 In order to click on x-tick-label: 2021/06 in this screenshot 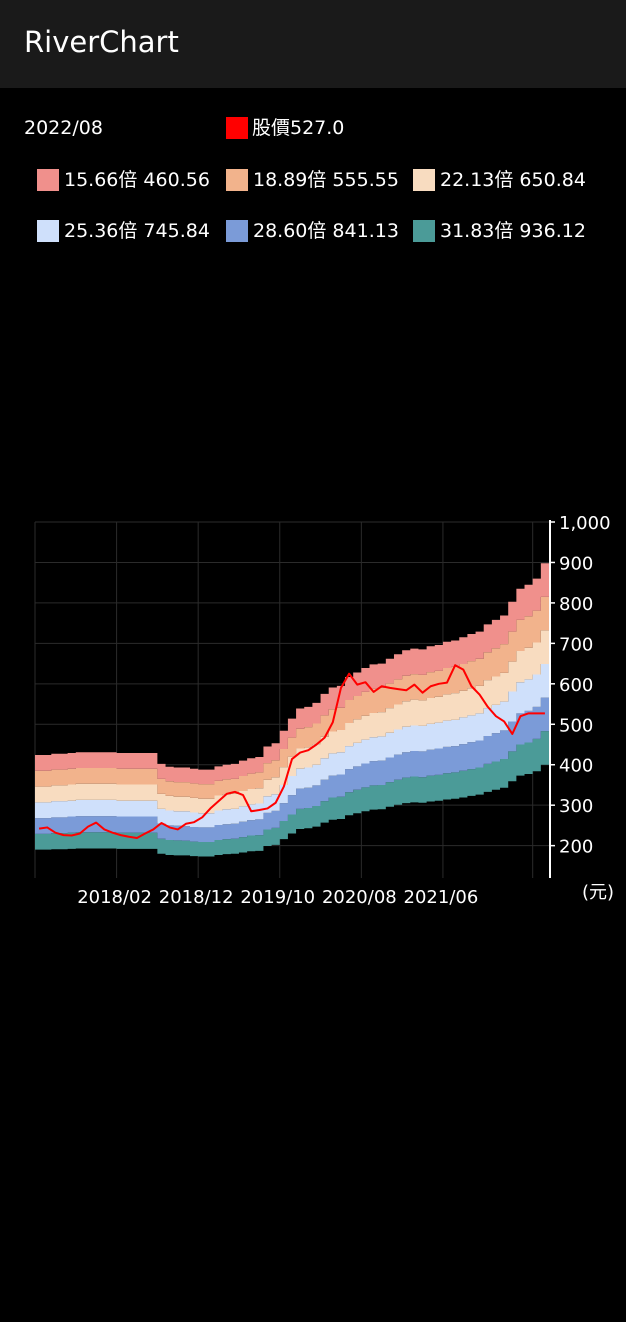, I will do `click(441, 897)`.